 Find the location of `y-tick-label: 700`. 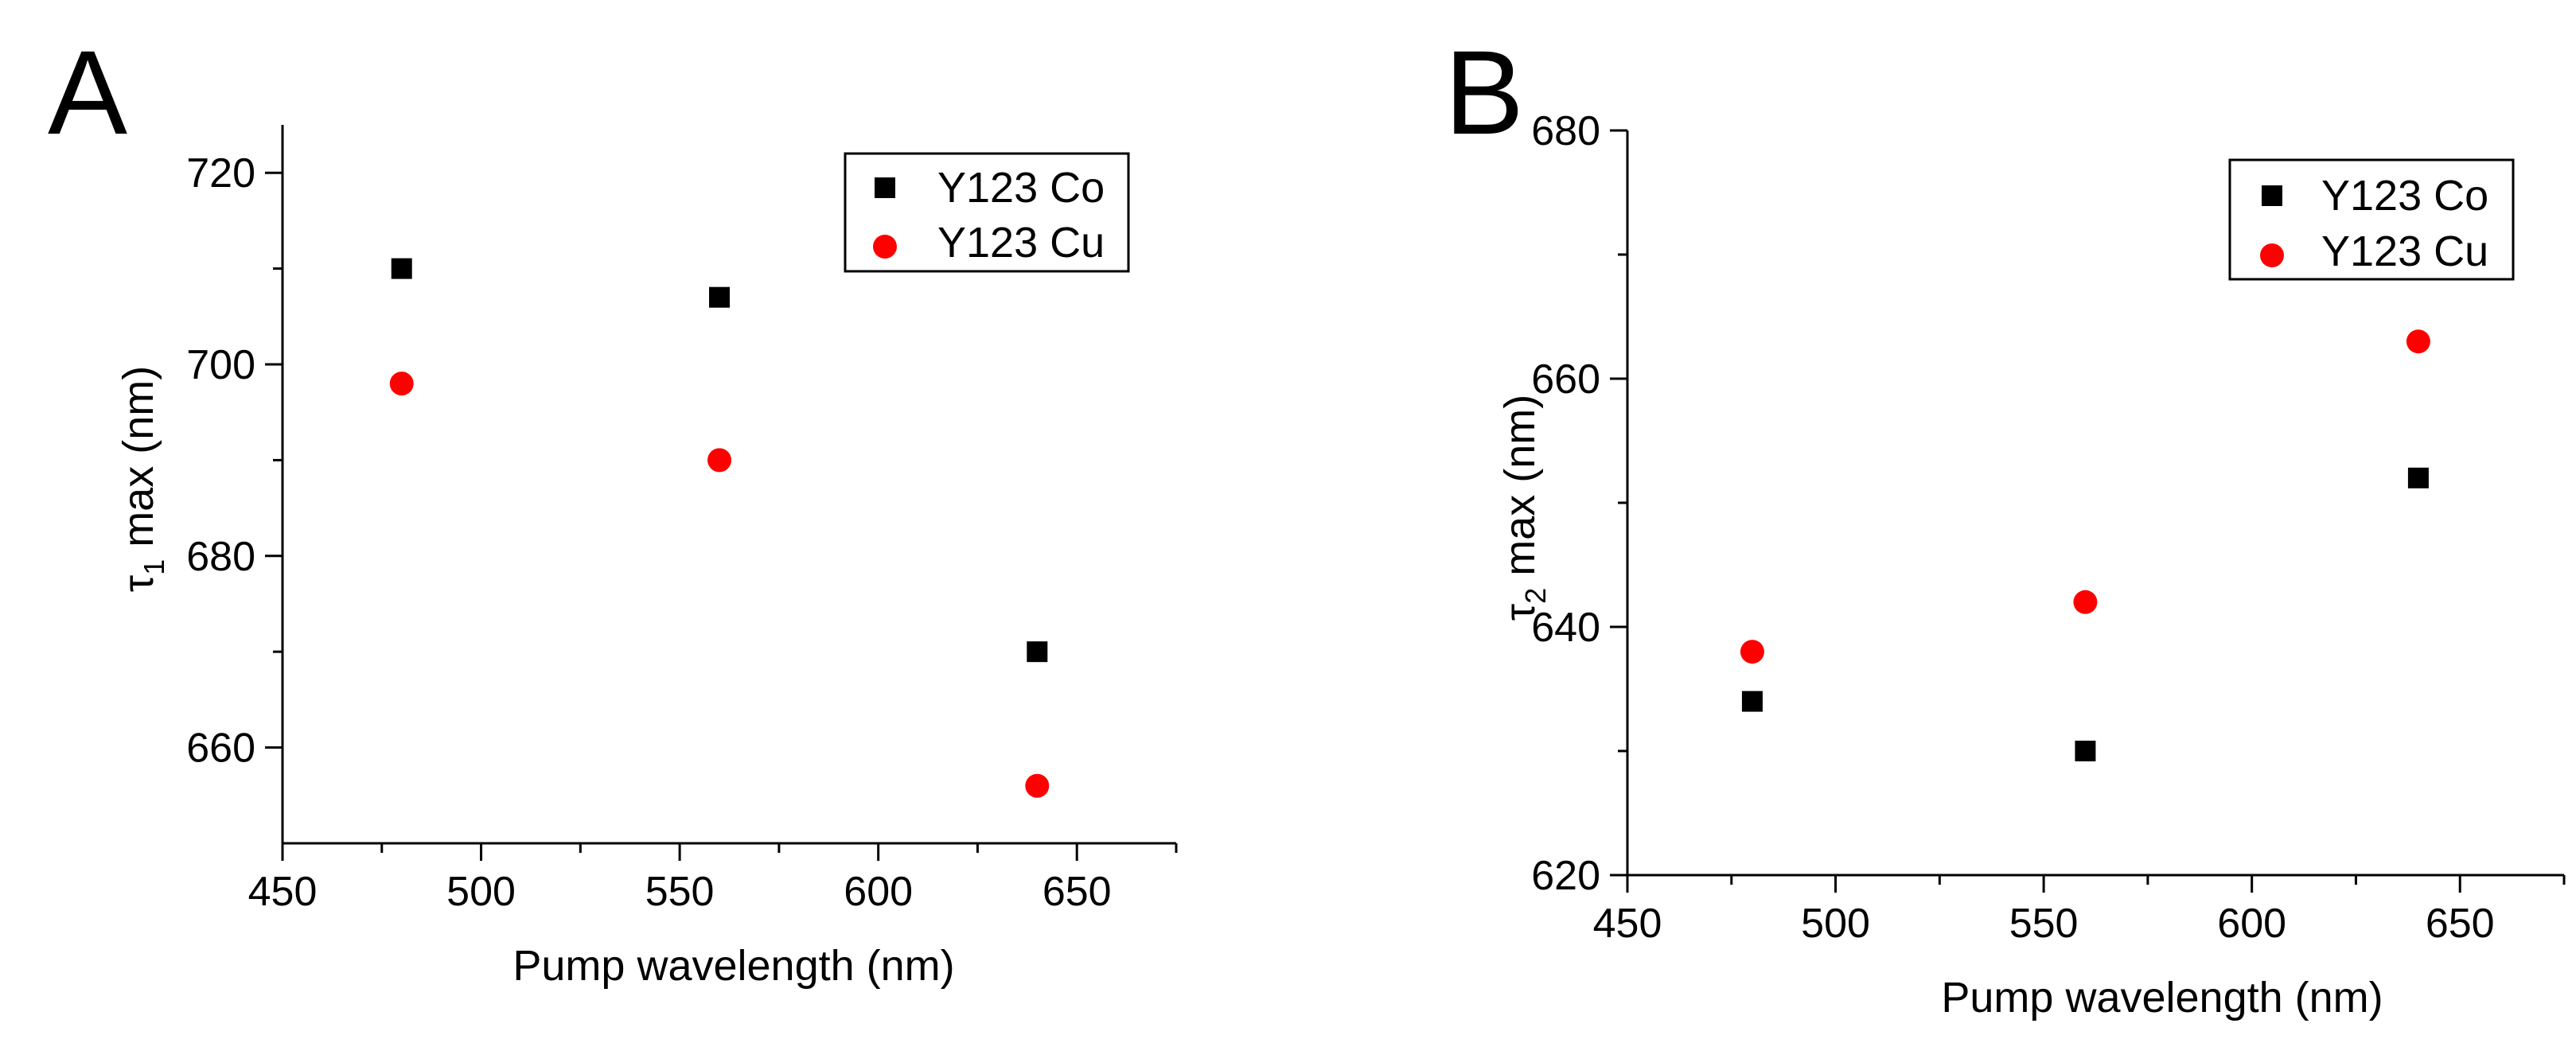

y-tick-label: 700 is located at coordinates (220, 365).